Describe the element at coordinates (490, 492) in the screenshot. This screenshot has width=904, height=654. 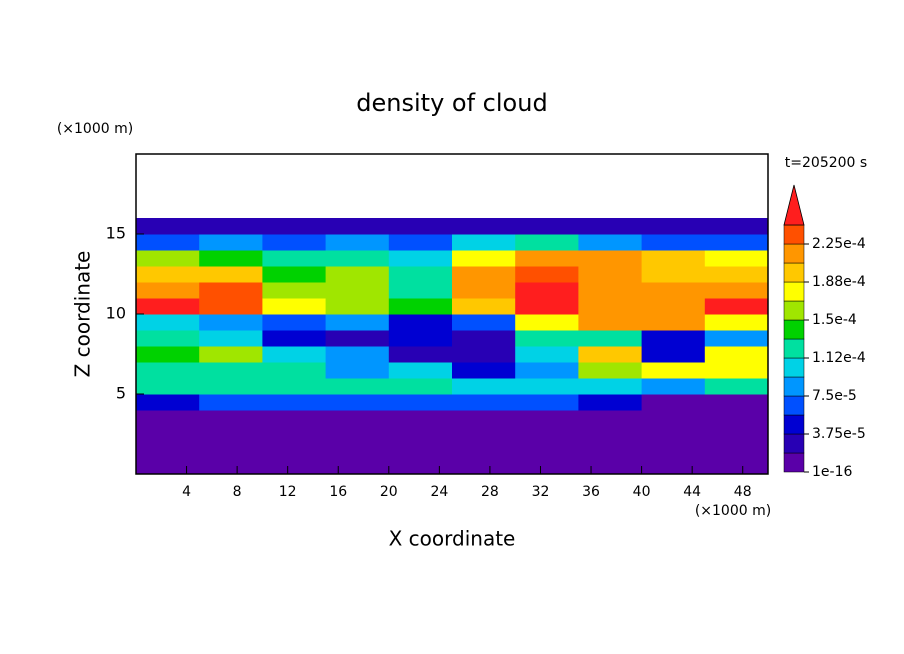
I see `x-tick-label: 28` at that location.